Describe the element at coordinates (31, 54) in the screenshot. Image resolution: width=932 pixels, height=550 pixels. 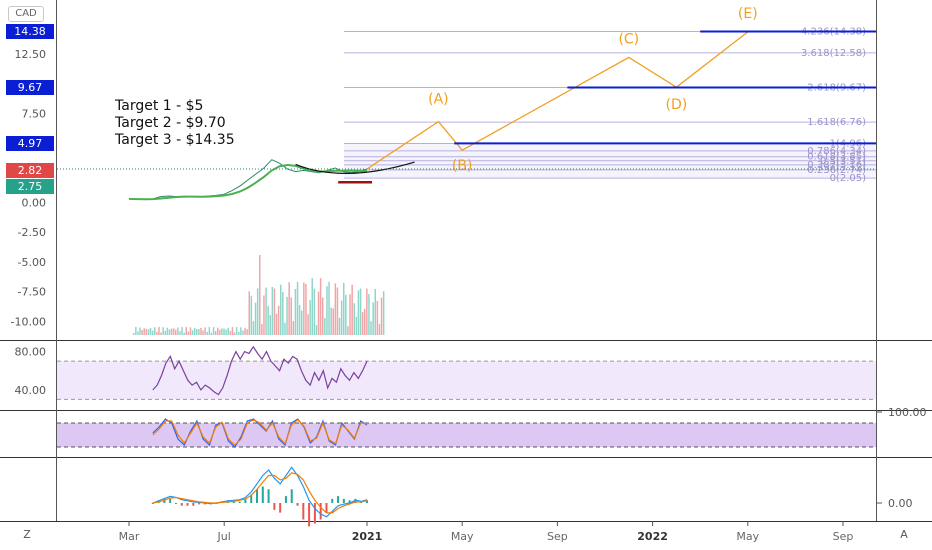
I see `price-tick-label: 12.50` at that location.